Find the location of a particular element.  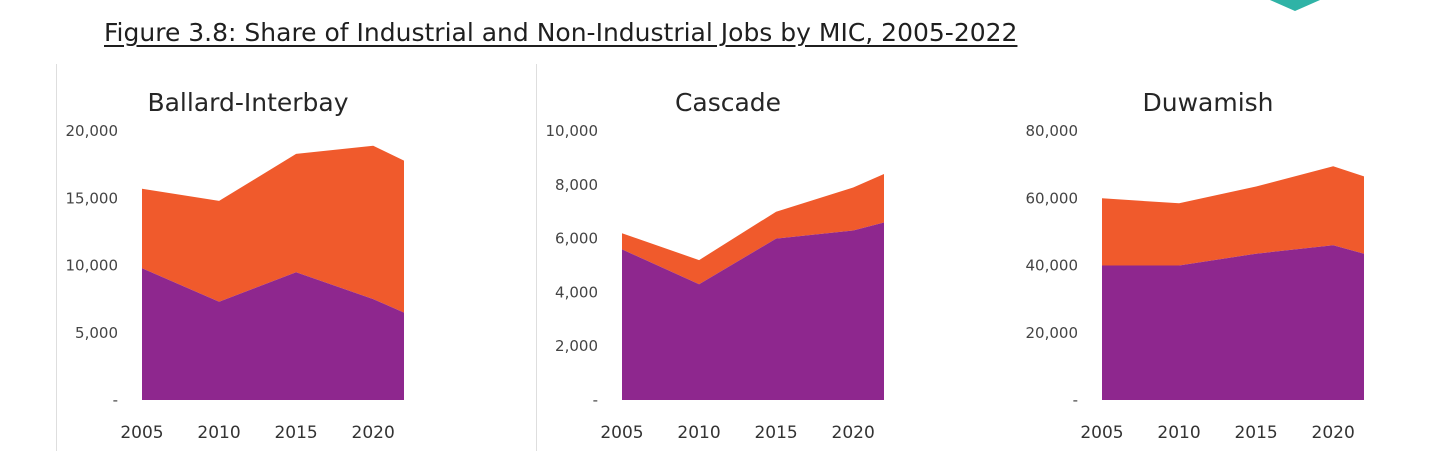

y-tick-label: 4,000 is located at coordinates (576, 292).